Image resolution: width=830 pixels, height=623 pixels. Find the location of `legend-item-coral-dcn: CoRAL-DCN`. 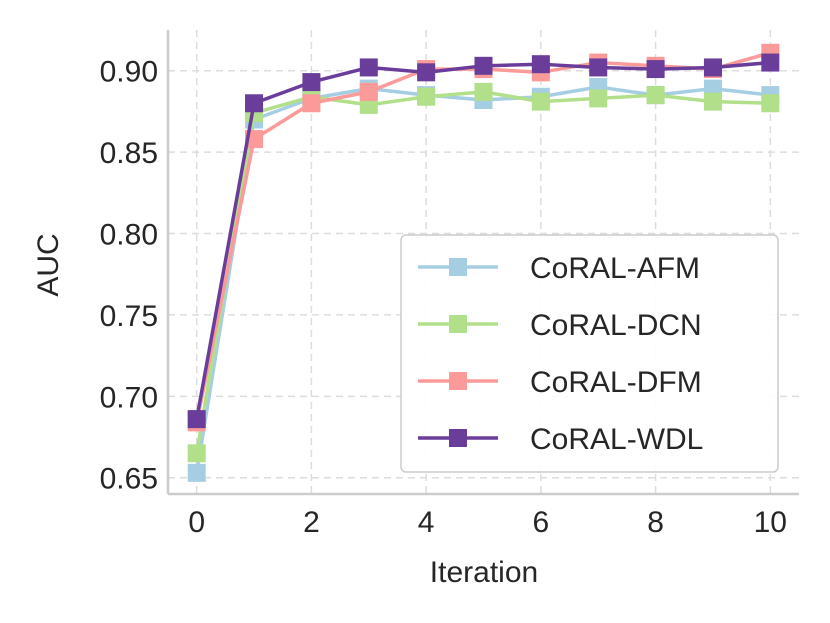

legend-item-coral-dcn: CoRAL-DCN is located at coordinates (560, 325).